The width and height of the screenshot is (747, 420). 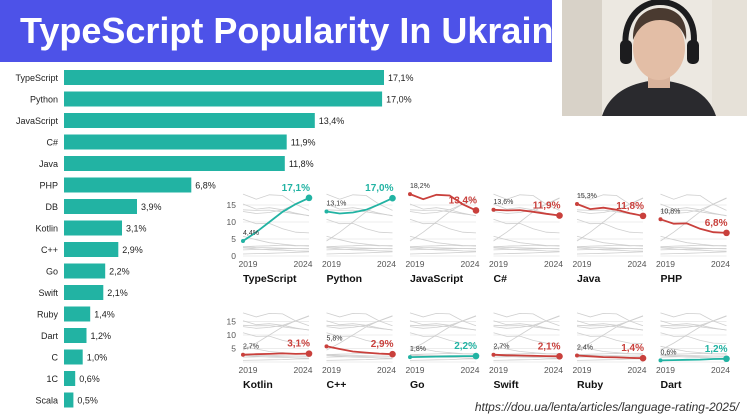 I want to click on bar-category-label: DB, so click(x=51, y=207).